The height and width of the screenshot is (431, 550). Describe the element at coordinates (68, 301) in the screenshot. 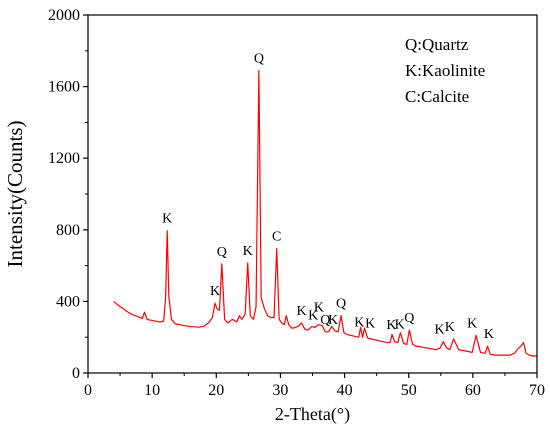

I see `y-tick-label: 400` at that location.